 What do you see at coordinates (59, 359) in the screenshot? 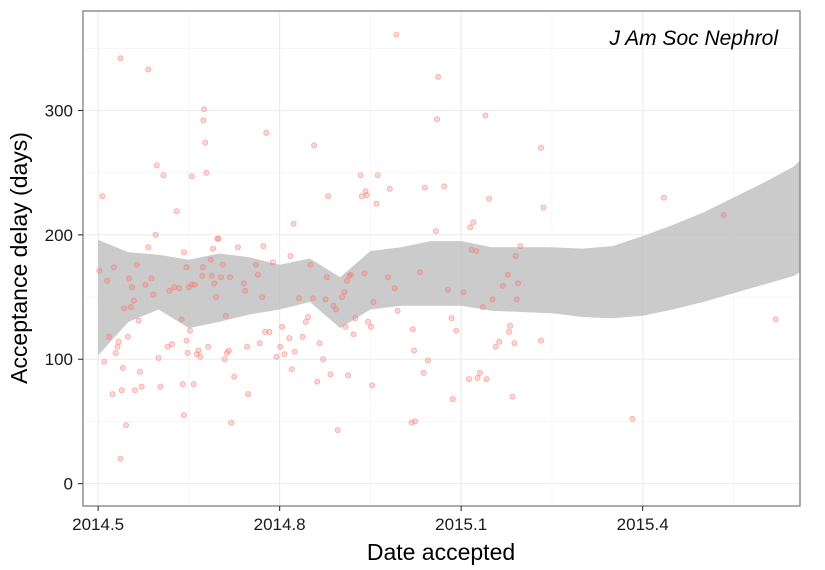
I see `y-tick-label: 100` at bounding box center [59, 359].